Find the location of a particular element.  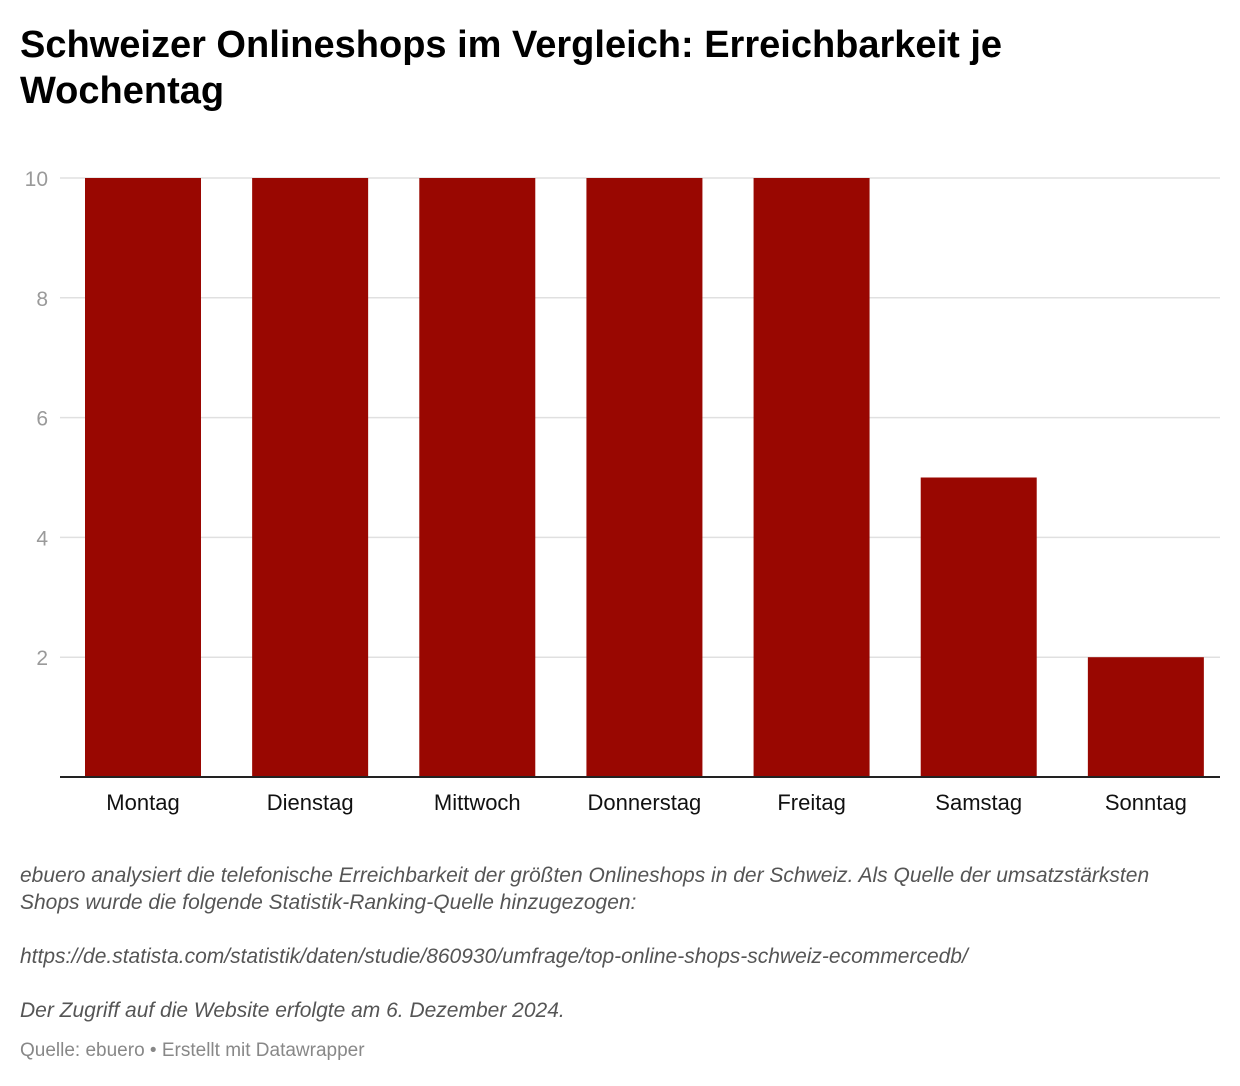

y-tick-label: 8 is located at coordinates (42, 299).